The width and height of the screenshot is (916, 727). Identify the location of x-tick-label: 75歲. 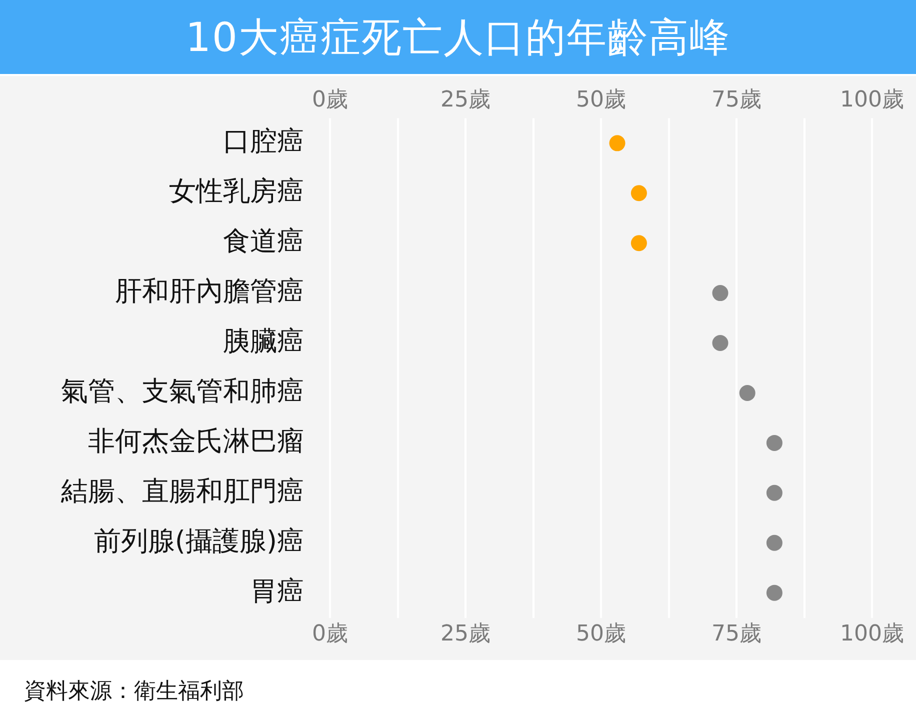
(737, 100).